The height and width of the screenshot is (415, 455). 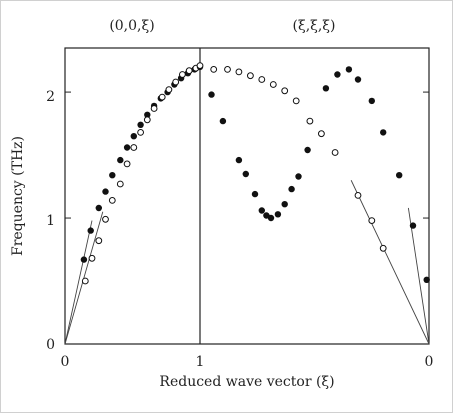 I want to click on panel-title-left: (0,0,ξ), so click(x=131, y=26).